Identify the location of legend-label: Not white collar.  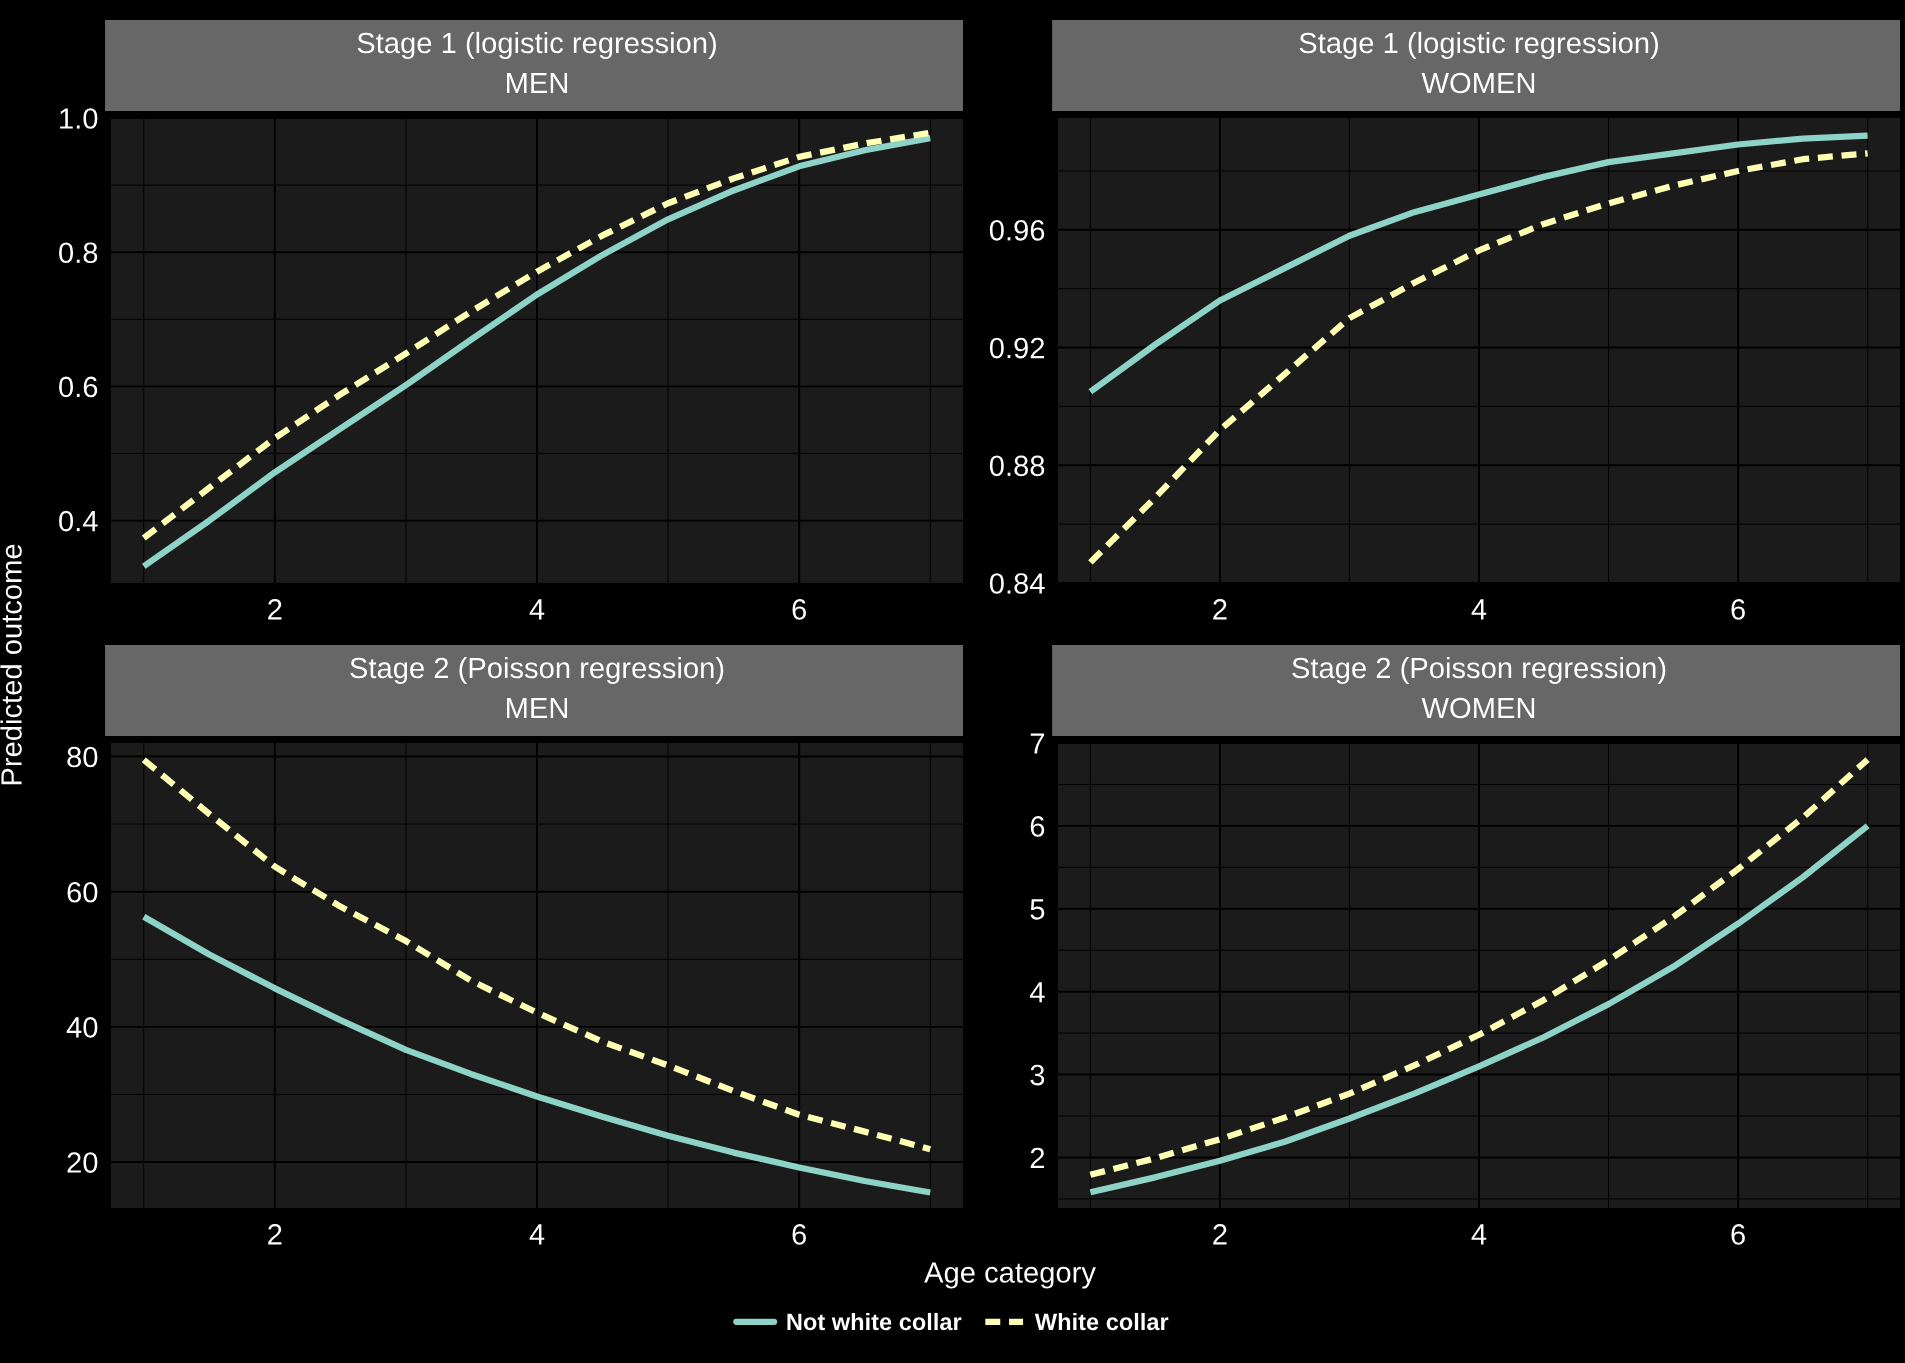
(874, 1321).